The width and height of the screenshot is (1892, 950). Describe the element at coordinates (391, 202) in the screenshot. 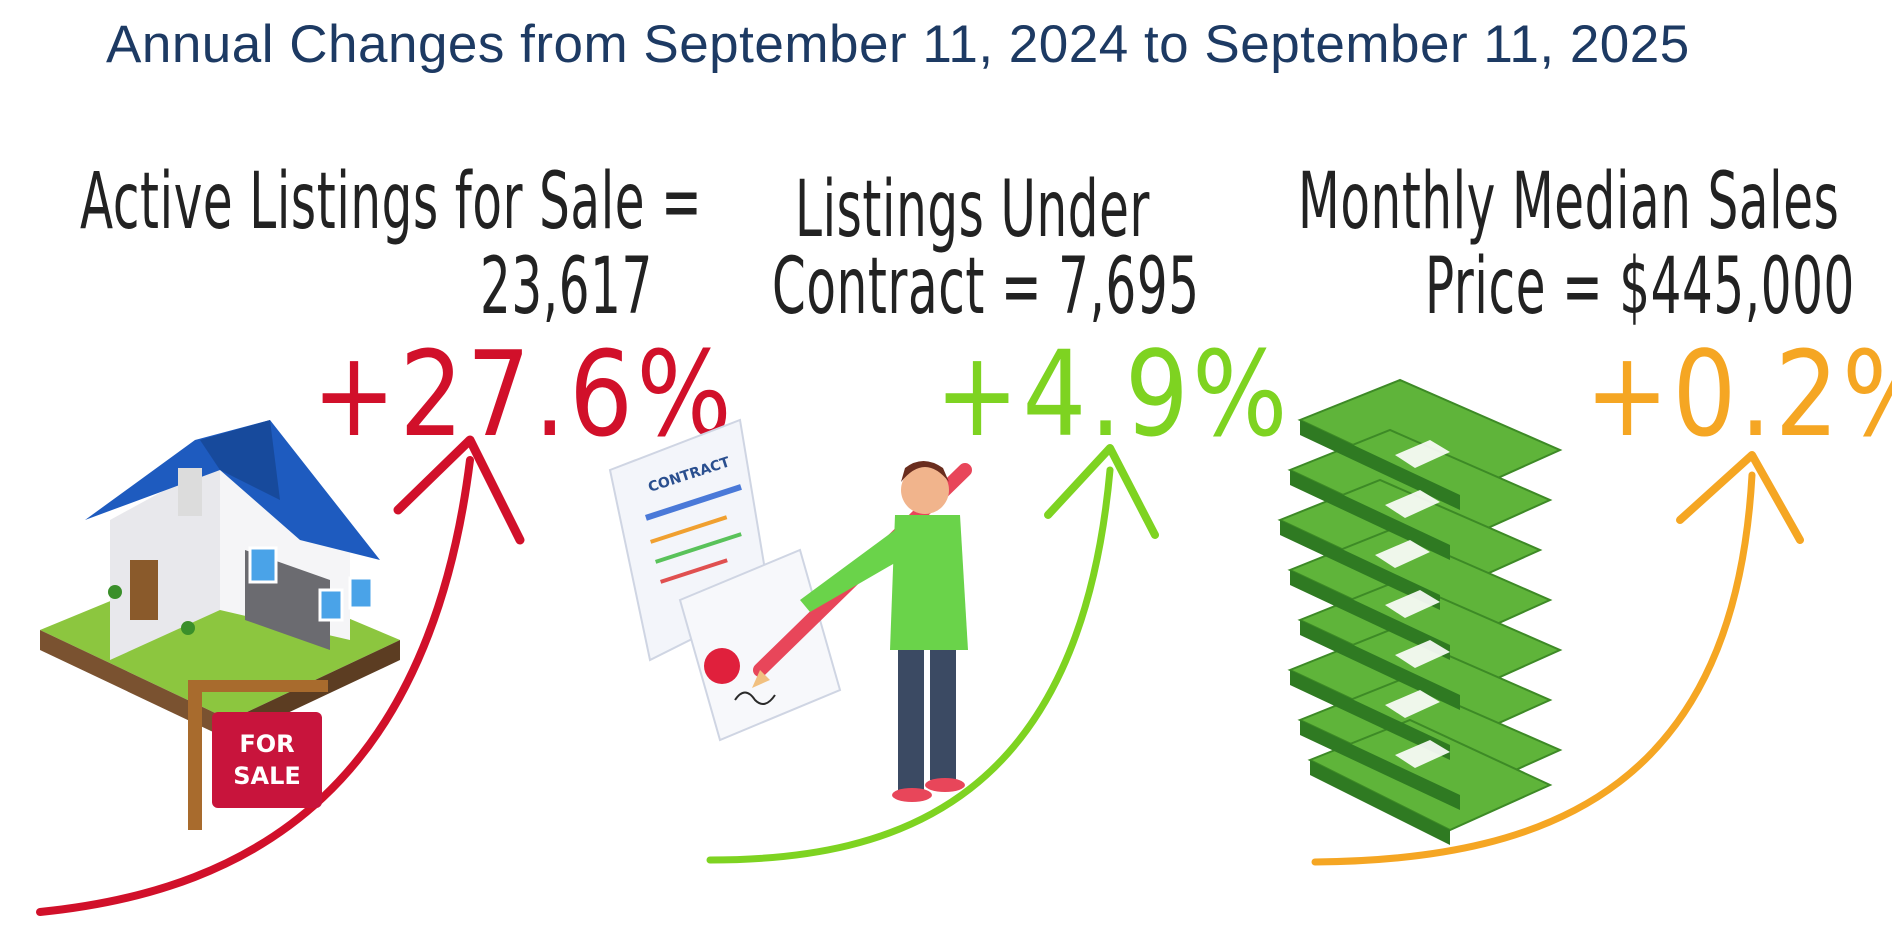

I see `active-listings-label: Active Listings for Sale =` at that location.